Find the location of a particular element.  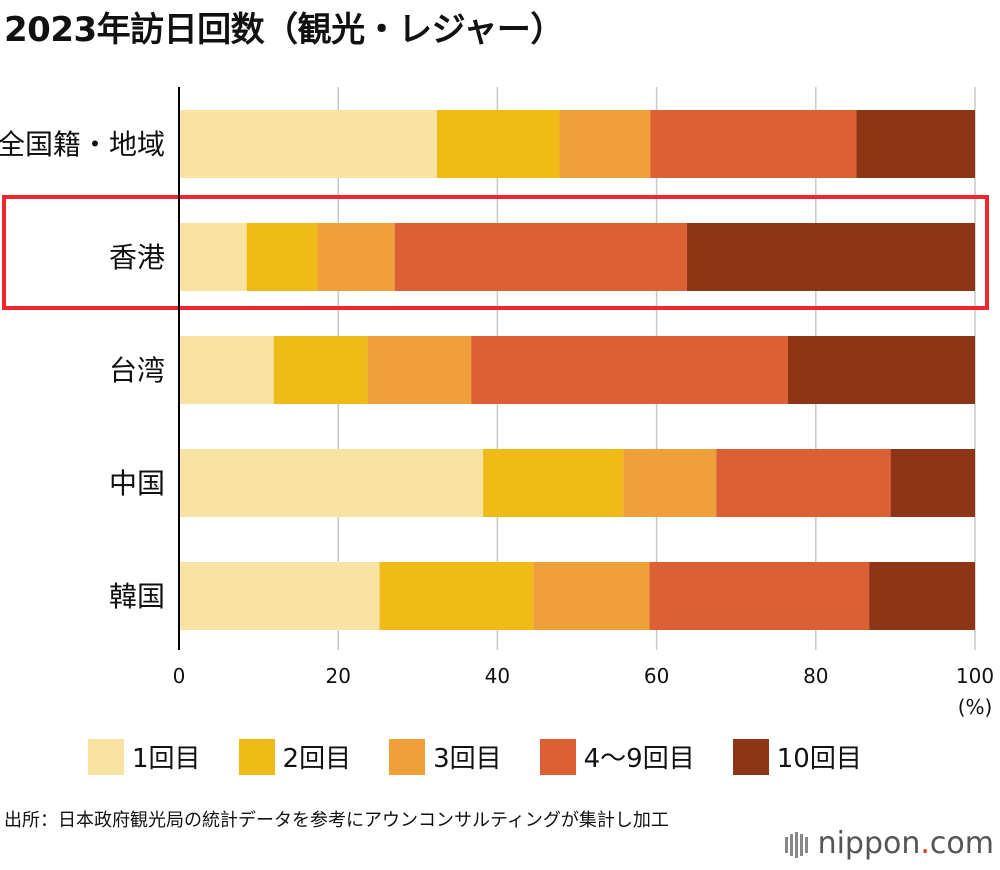

chart-title: 2023年訪日回数（観光・レジャー） is located at coordinates (284, 30).